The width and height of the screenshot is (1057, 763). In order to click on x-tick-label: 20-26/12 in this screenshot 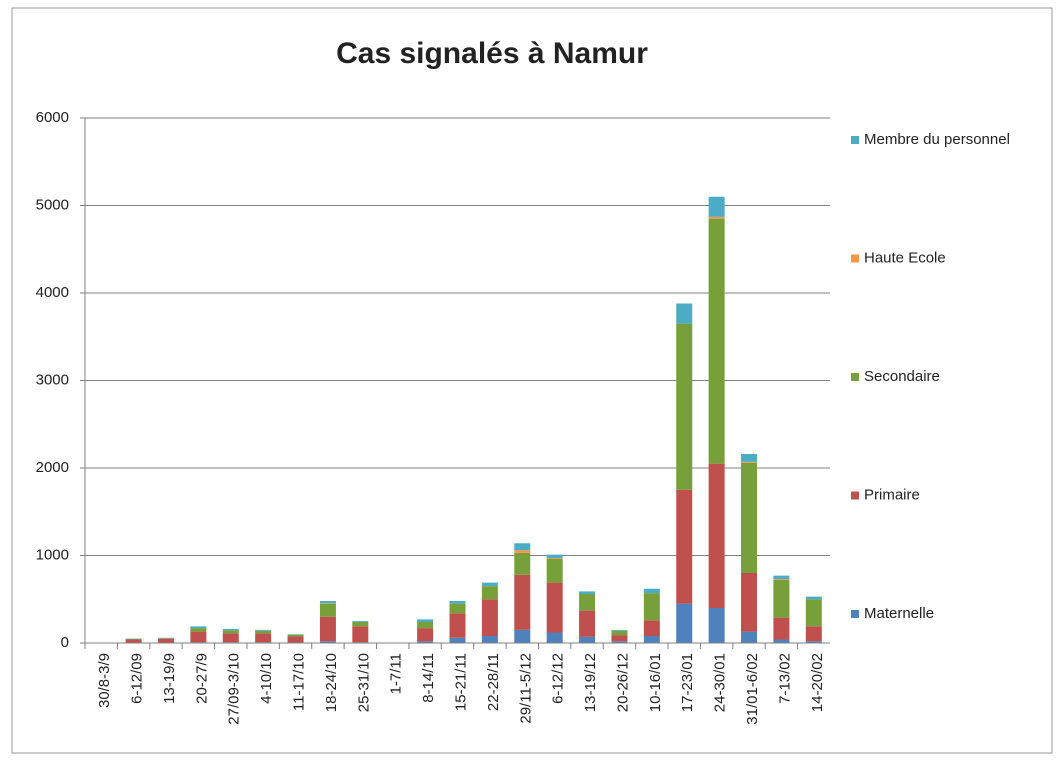, I will do `click(622, 682)`.